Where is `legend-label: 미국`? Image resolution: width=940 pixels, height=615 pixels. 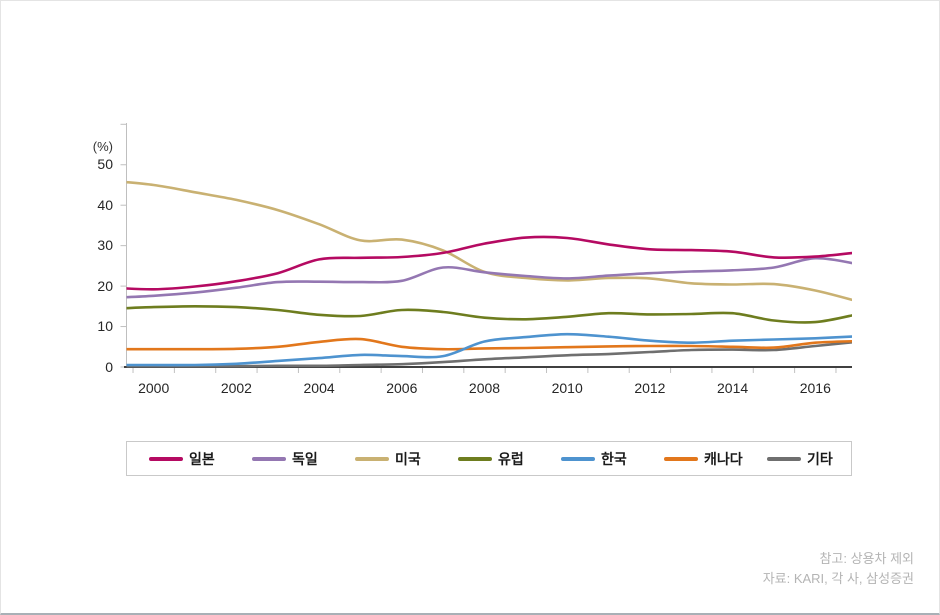
legend-label: 미국 is located at coordinates (408, 458).